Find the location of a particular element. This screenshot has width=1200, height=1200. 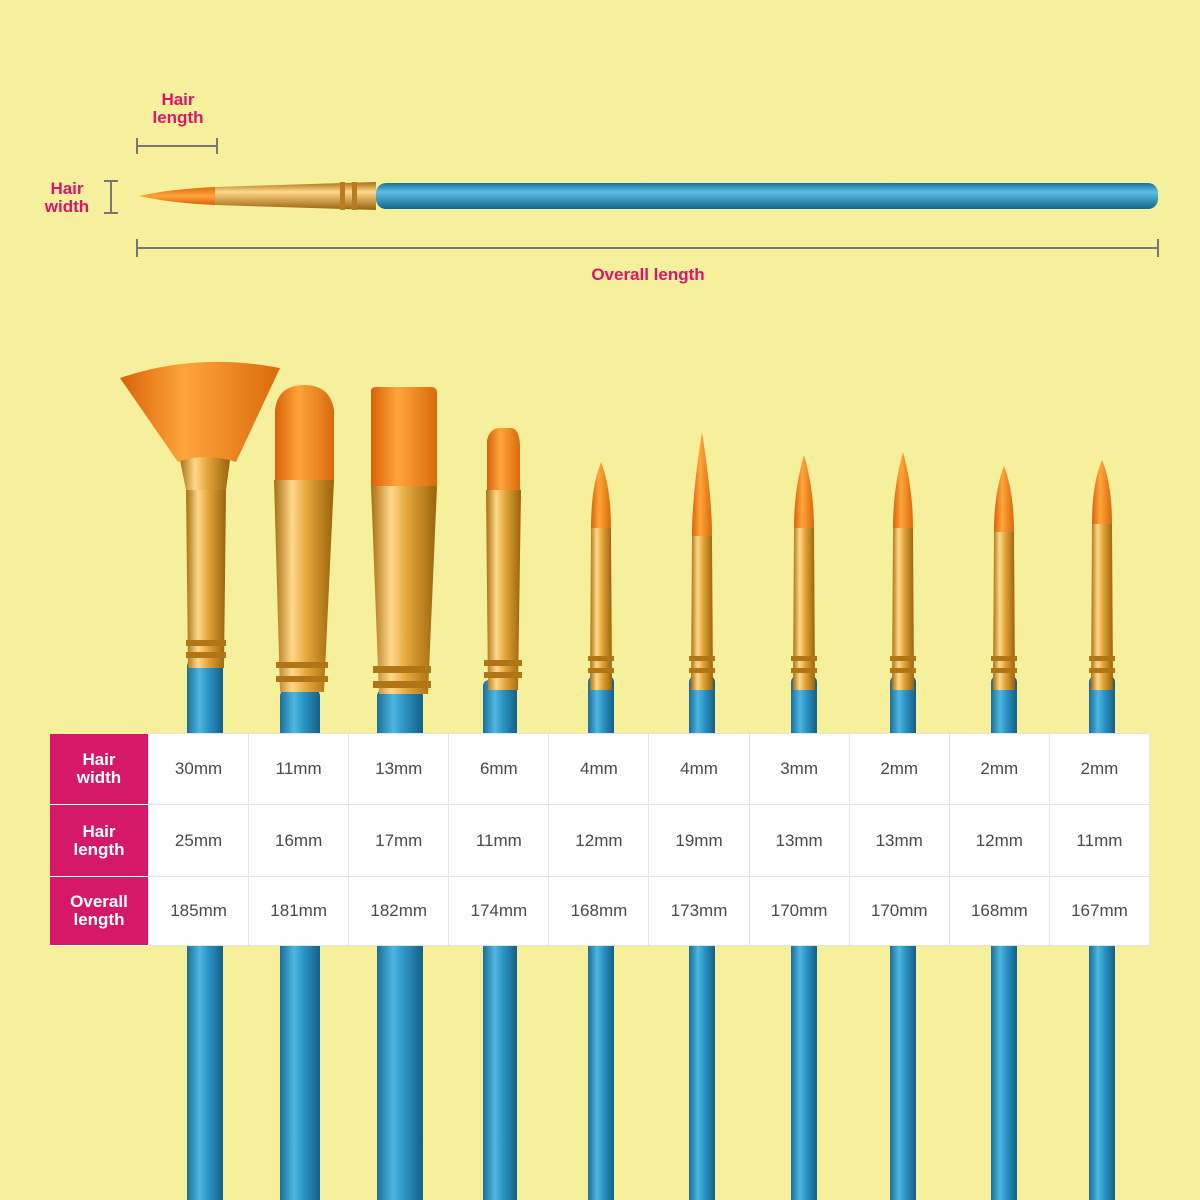

sample-brush is located at coordinates (648, 196).